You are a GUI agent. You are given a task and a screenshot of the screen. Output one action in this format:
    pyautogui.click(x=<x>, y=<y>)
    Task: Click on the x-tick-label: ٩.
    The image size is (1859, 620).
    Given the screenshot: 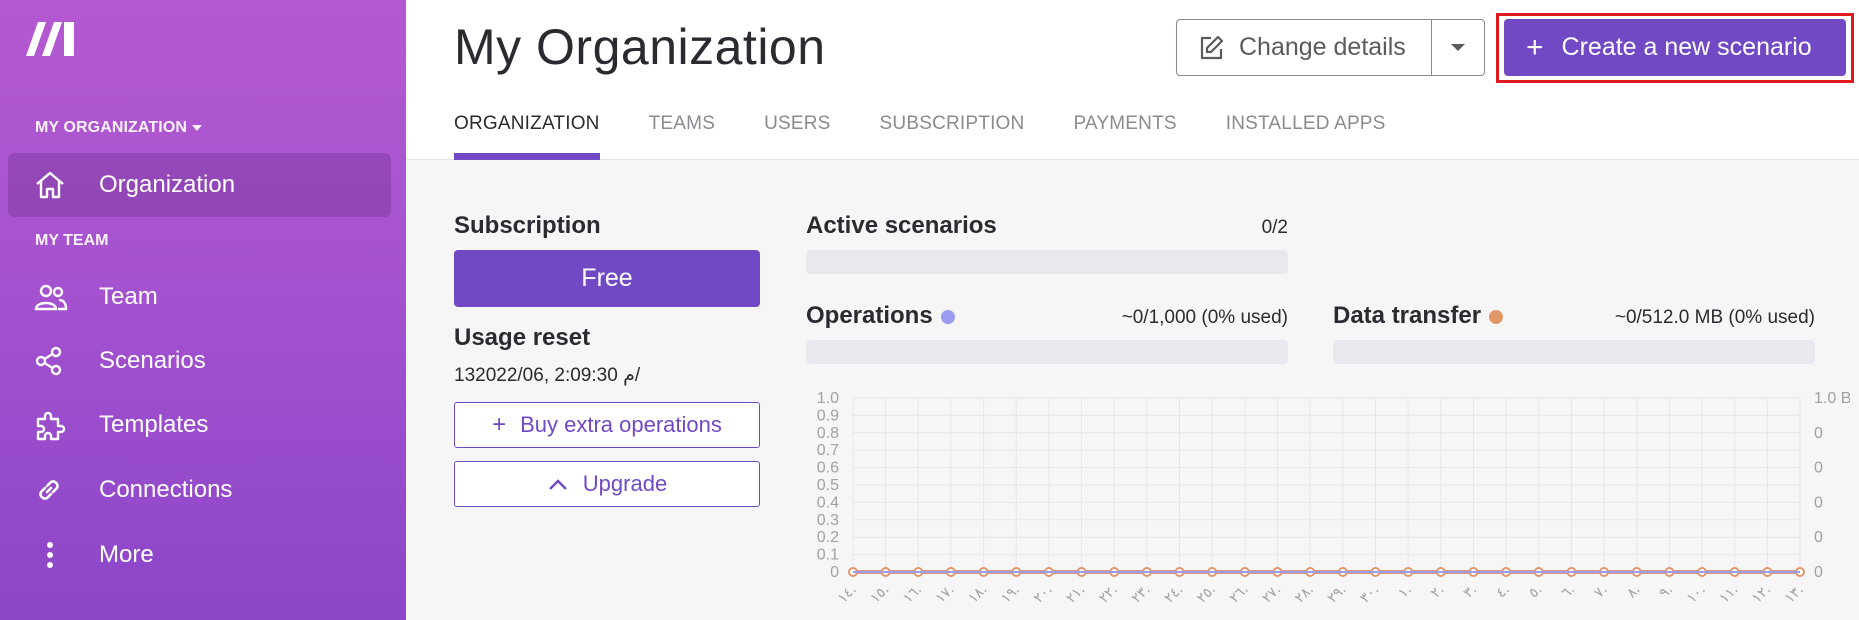 What is the action you would take?
    pyautogui.click(x=1666, y=592)
    